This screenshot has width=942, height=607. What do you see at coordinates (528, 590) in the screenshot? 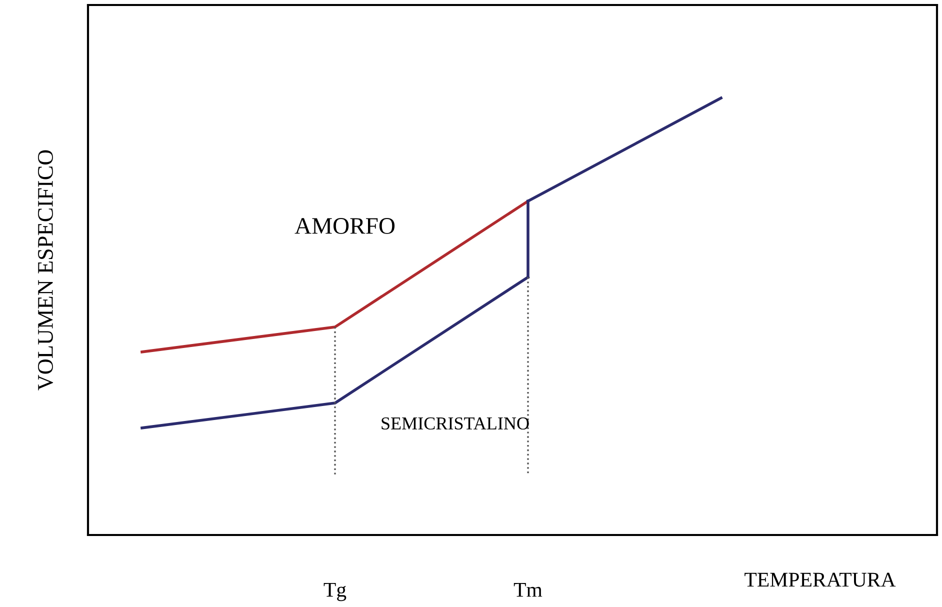
I see `x-tick-label: Tm` at bounding box center [528, 590].